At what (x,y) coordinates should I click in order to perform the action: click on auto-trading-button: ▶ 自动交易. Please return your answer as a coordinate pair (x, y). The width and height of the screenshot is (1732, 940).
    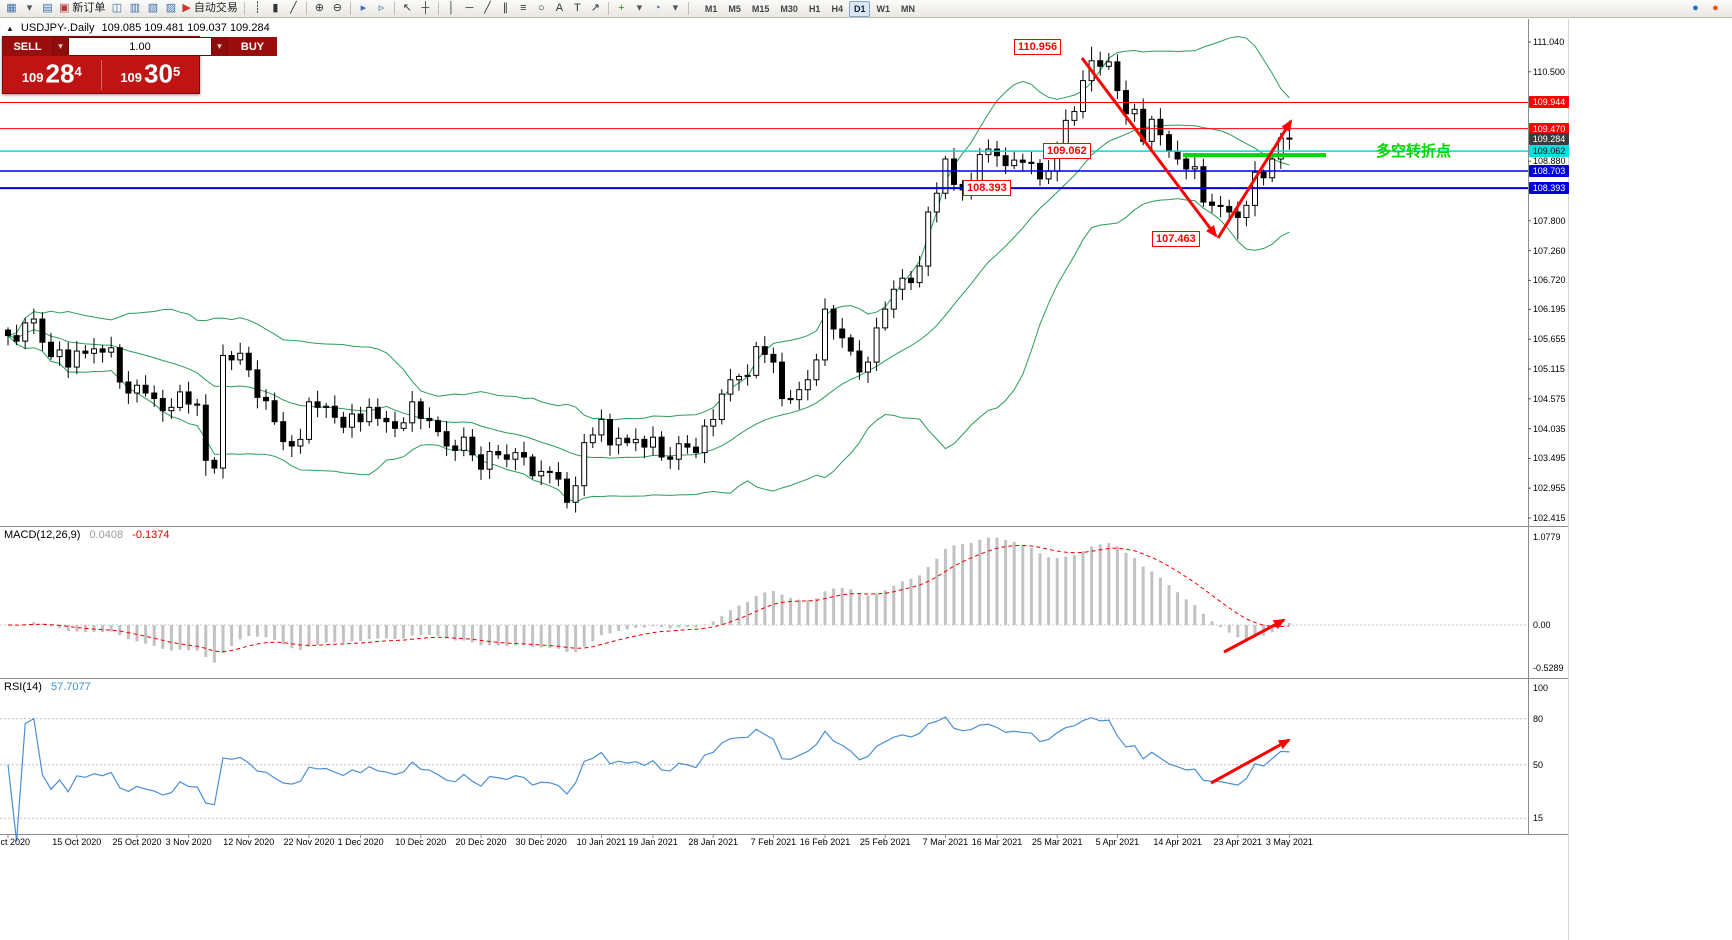
    Looking at the image, I should click on (210, 8).